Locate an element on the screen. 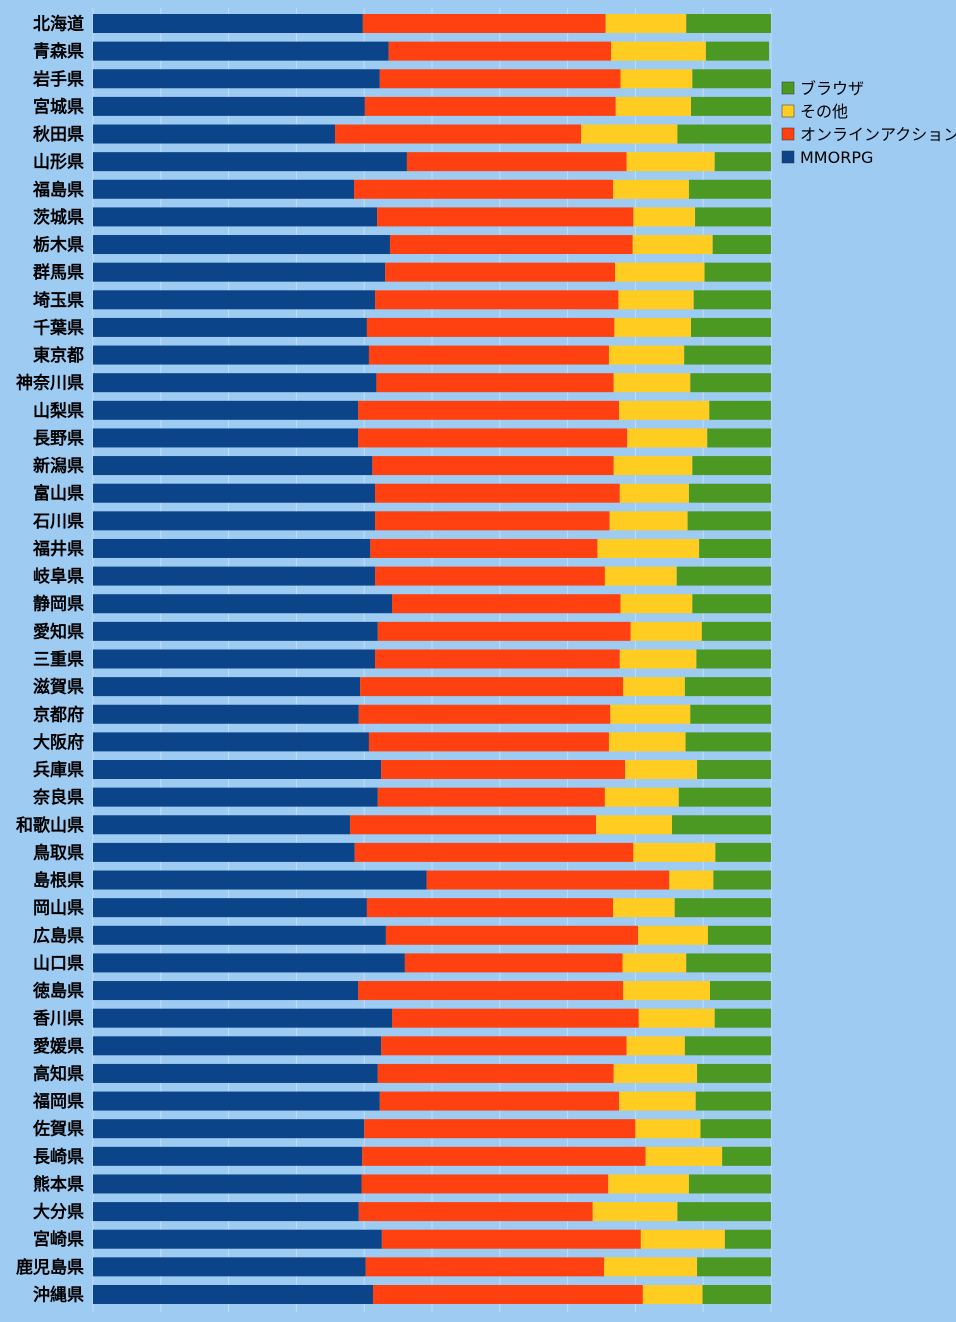 This screenshot has width=956, height=1322. category-label: 山形県 is located at coordinates (58, 162).